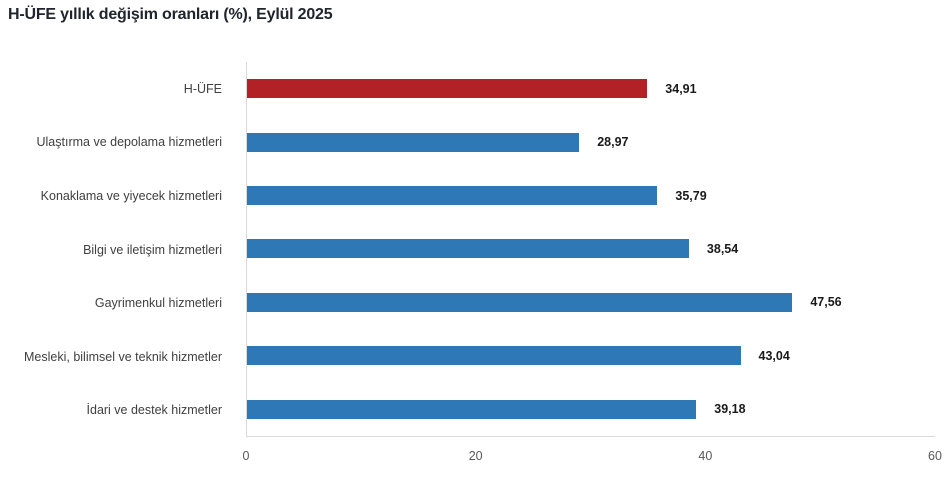 The width and height of the screenshot is (950, 480). I want to click on value-label: 35,79, so click(691, 195).